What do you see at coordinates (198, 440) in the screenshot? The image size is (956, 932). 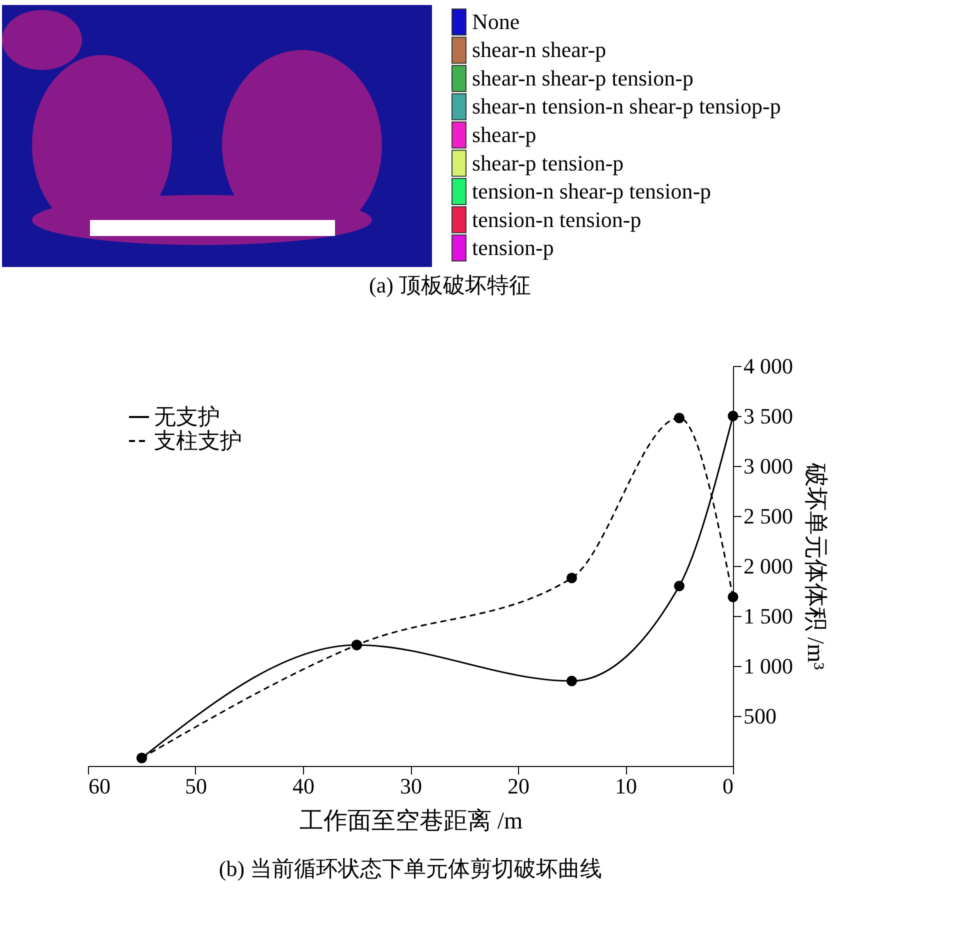 I see `legend-label: 支柱支护` at bounding box center [198, 440].